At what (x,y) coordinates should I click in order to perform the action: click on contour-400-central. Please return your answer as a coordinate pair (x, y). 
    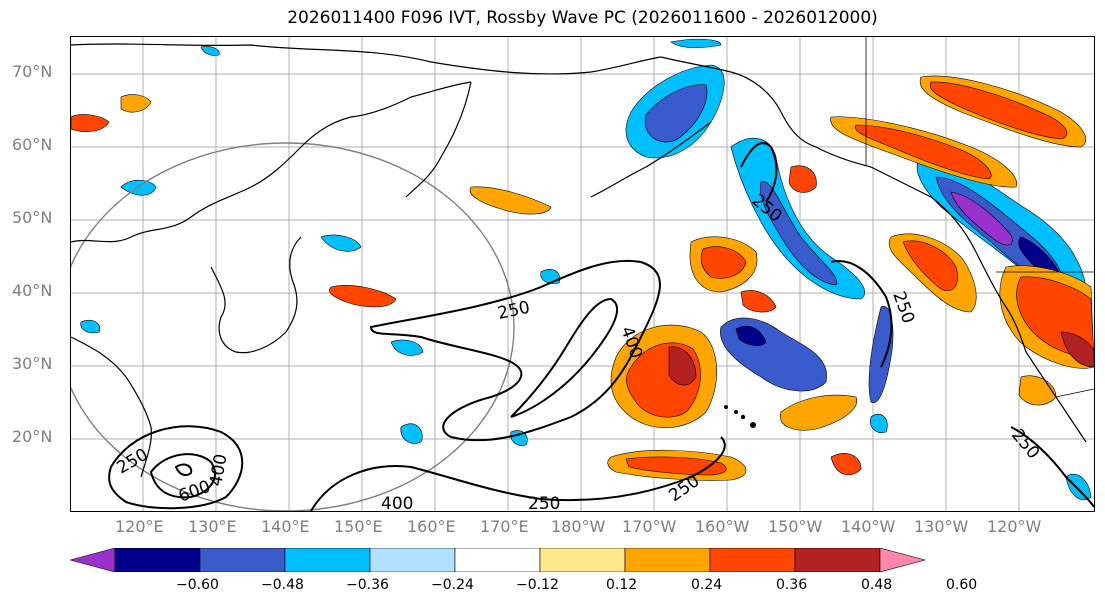
    Looking at the image, I should click on (564, 357).